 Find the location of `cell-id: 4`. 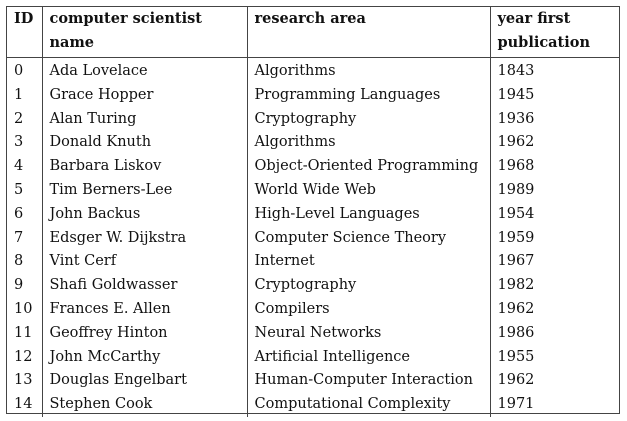

cell-id: 4 is located at coordinates (19, 166).